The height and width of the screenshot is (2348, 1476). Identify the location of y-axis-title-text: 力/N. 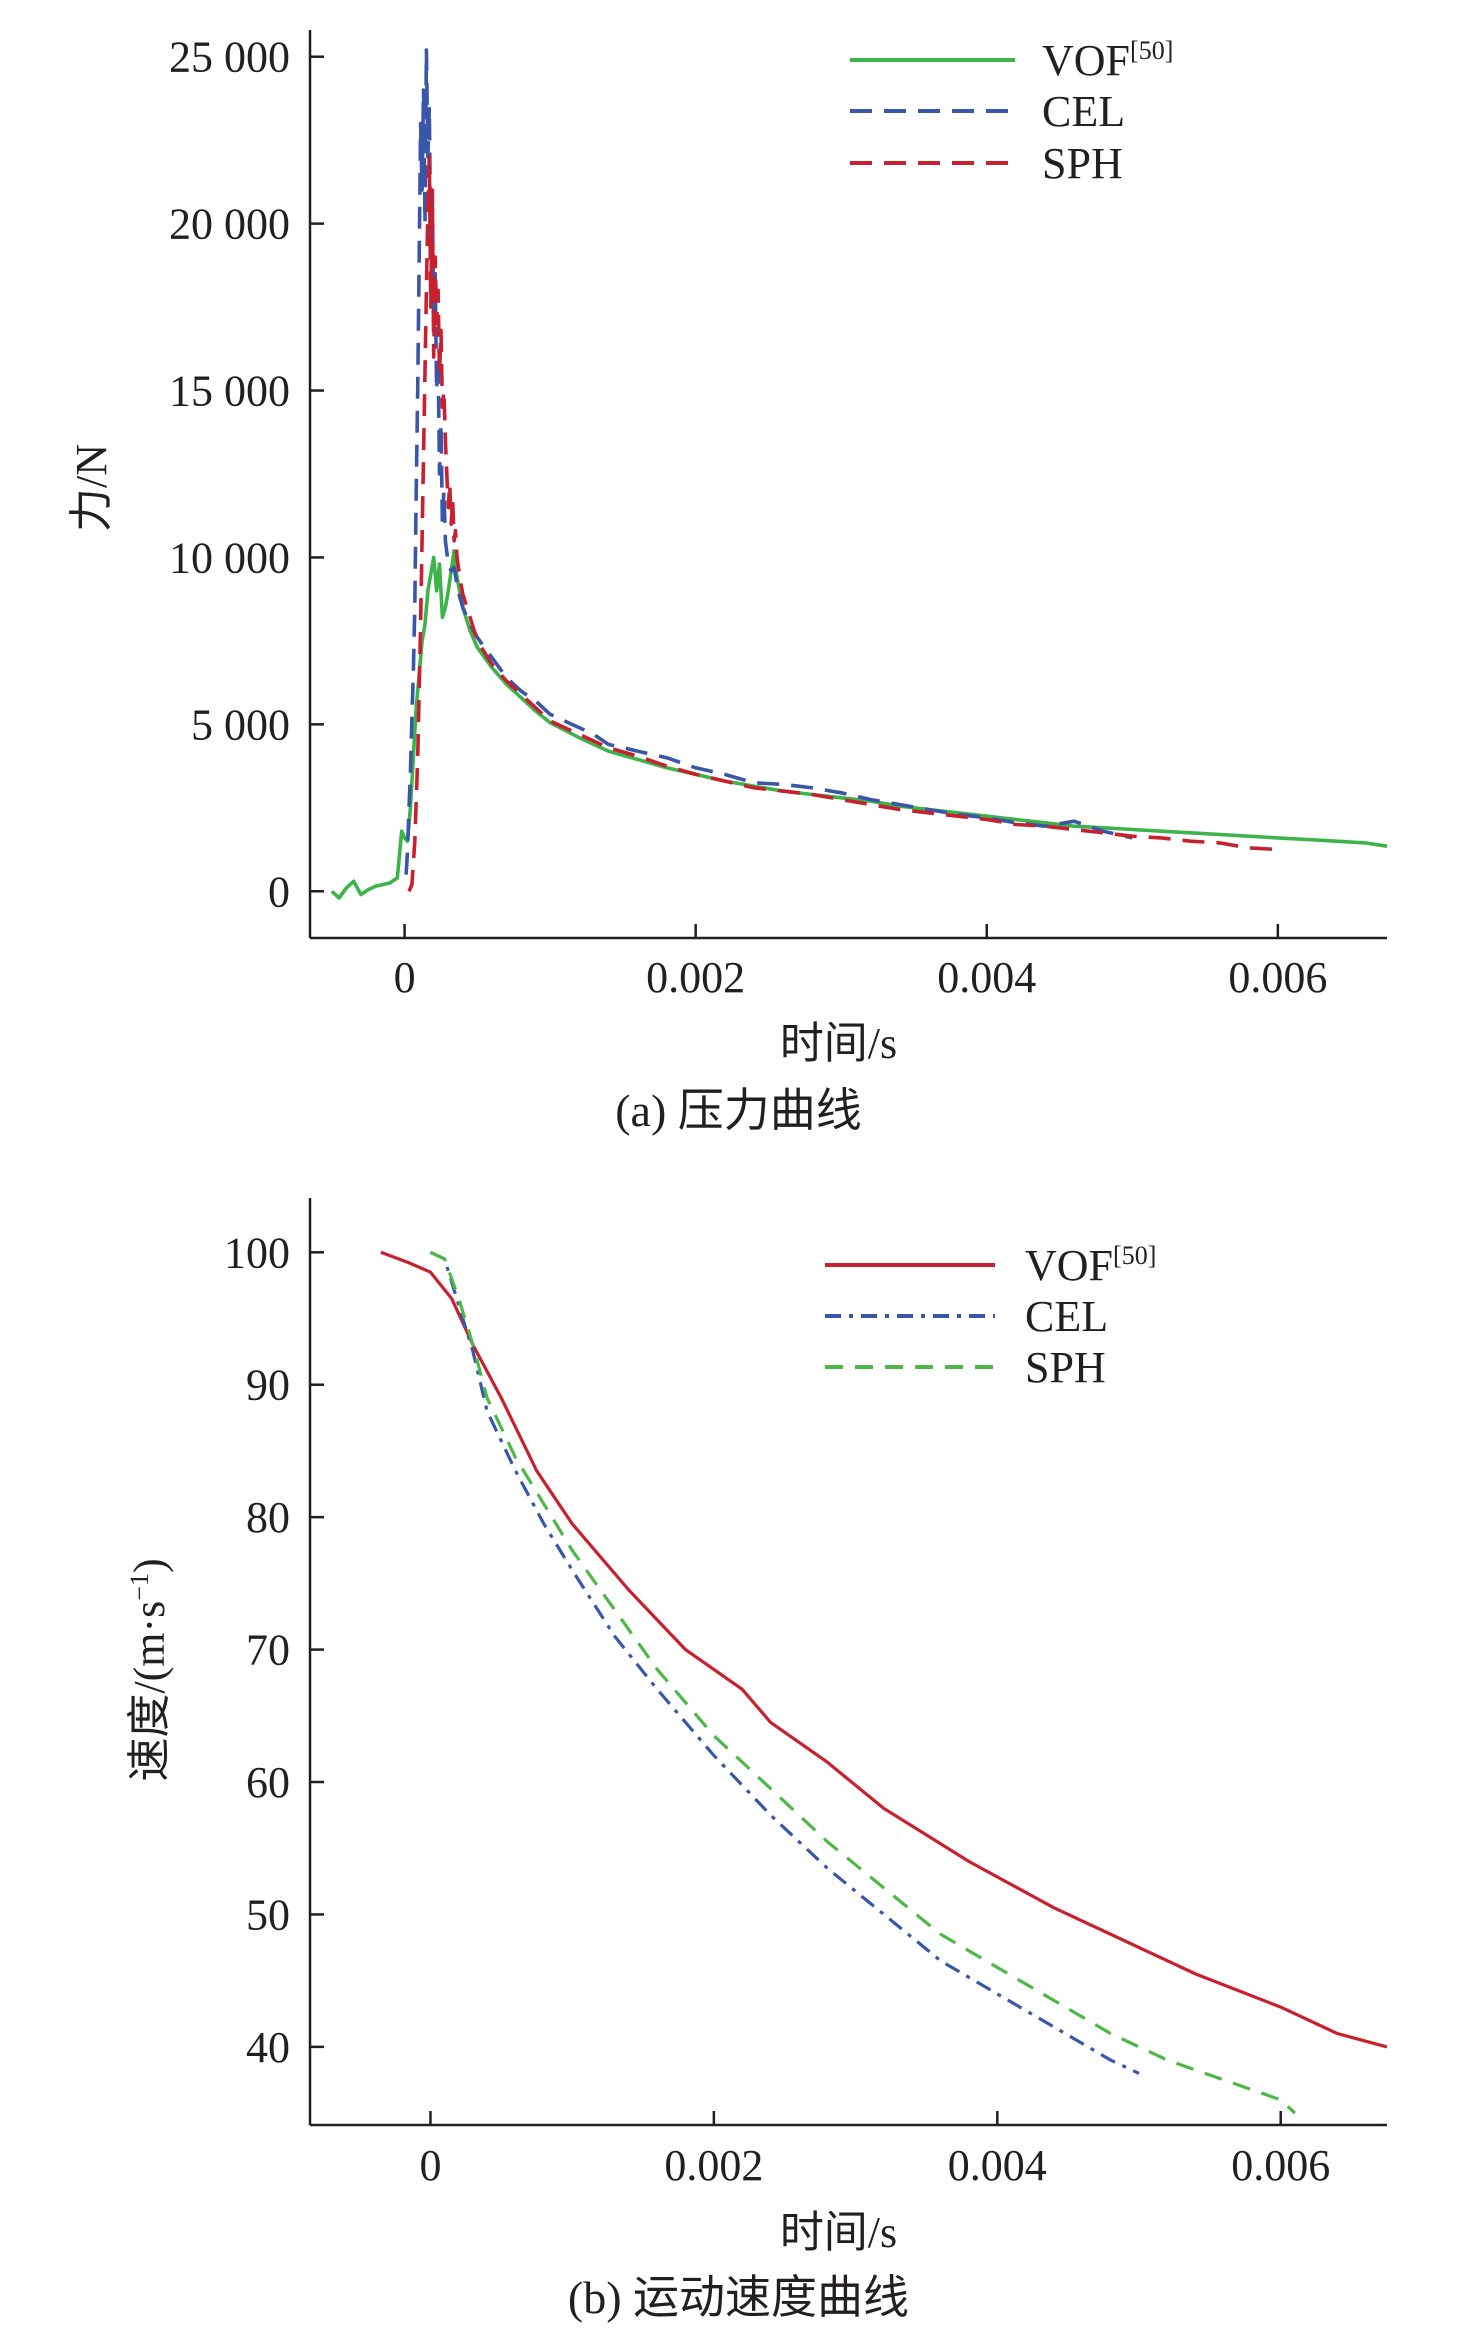
(91, 488).